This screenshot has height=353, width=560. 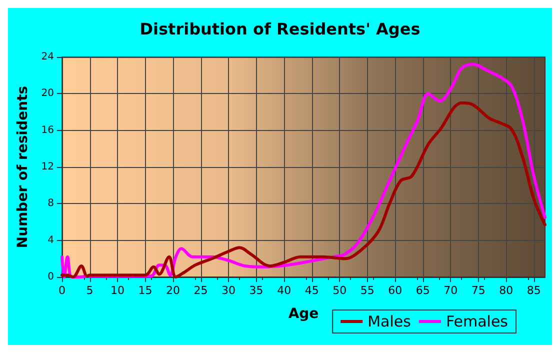 I want to click on legend-label: Males, so click(x=390, y=321).